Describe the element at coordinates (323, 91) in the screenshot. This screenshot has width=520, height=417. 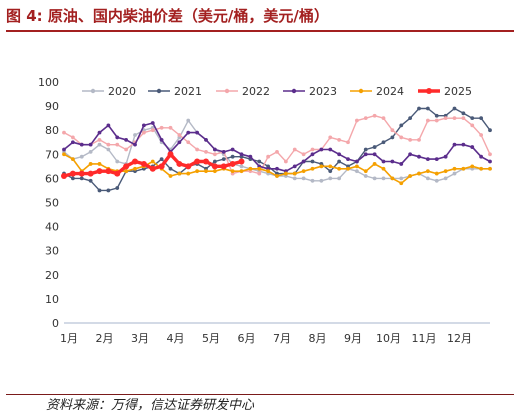
I see `legend-label-2023: 2023` at that location.